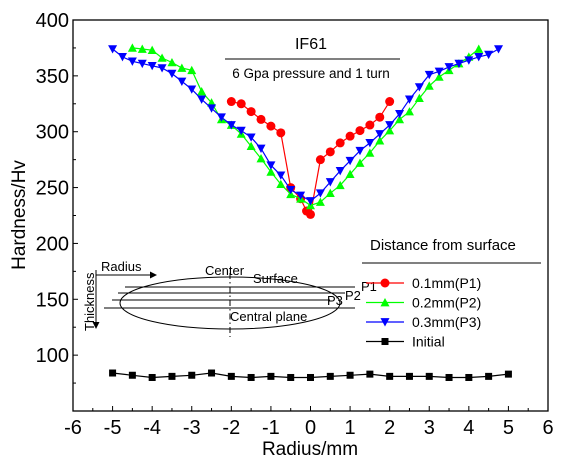 The image size is (568, 465). I want to click on x-tick-label: 2, so click(389, 428).